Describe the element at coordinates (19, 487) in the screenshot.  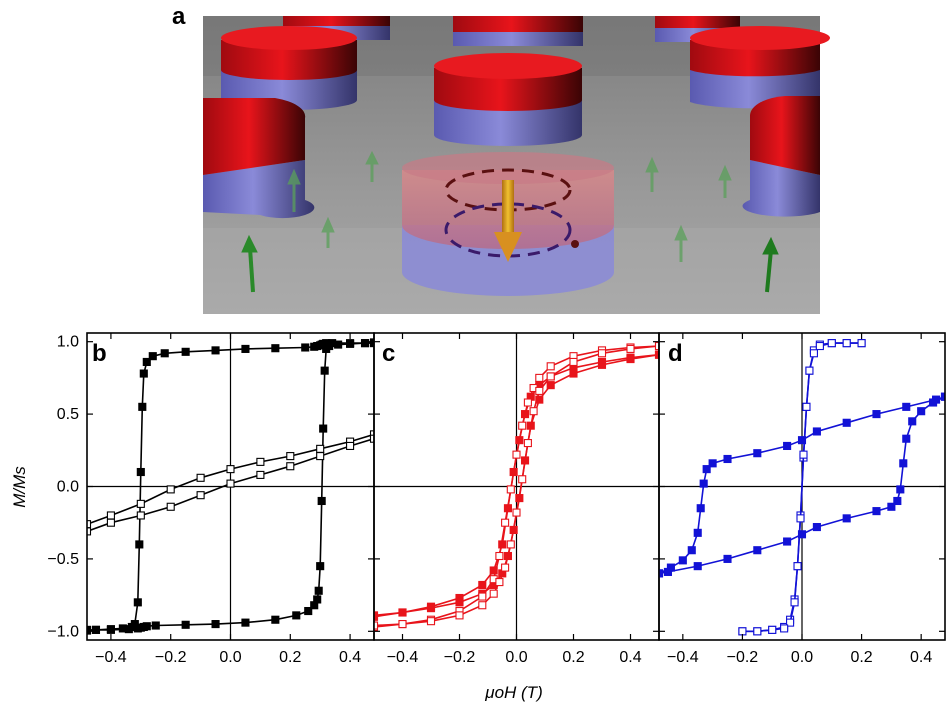
I see `y-axis-title: M/Ms` at that location.